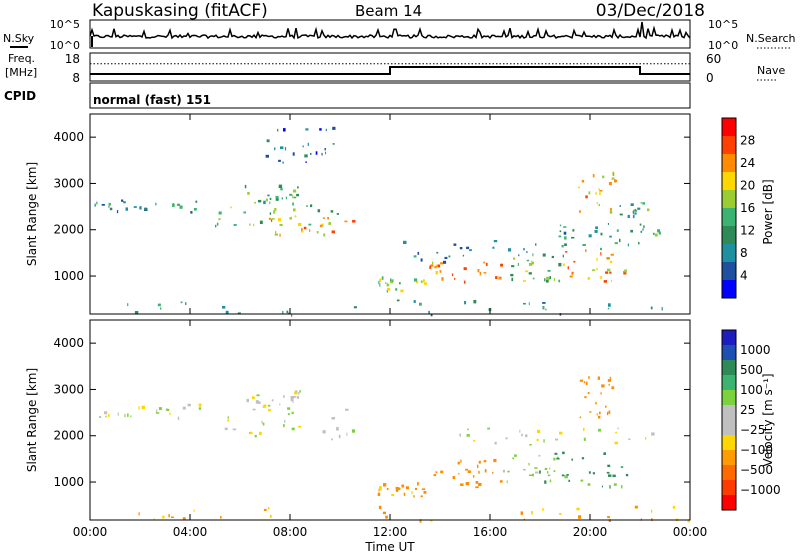  Describe the element at coordinates (72, 59) in the screenshot. I see `freq-left-tick-top: 18` at that location.